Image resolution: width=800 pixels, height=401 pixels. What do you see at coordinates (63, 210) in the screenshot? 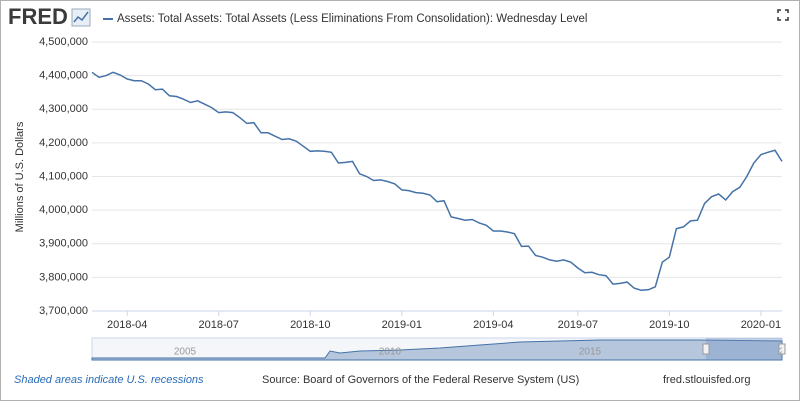
I see `y-tick-label: 4,000,000` at bounding box center [63, 210].